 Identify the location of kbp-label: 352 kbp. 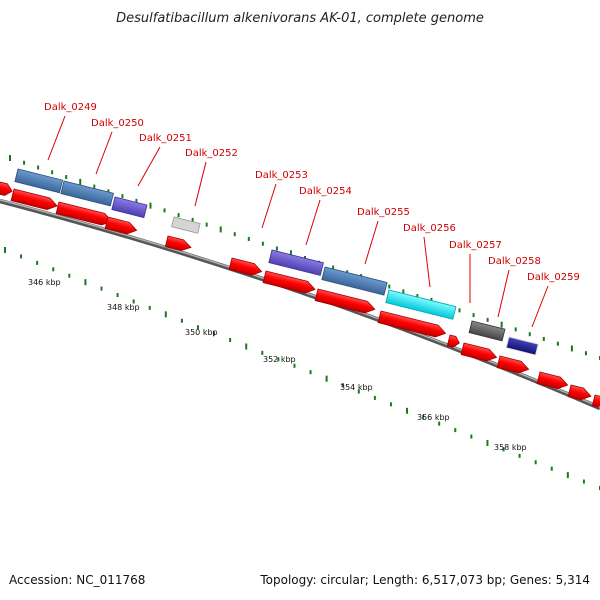
(279, 359).